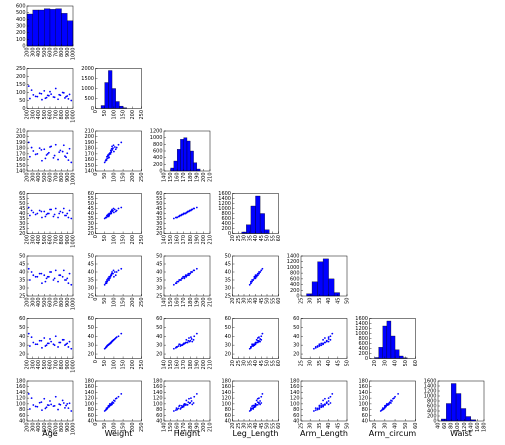 Image resolution: width=505 pixels, height=445 pixels. Describe the element at coordinates (165, 428) in the screenshot. I see `x-tick-label: 140` at that location.